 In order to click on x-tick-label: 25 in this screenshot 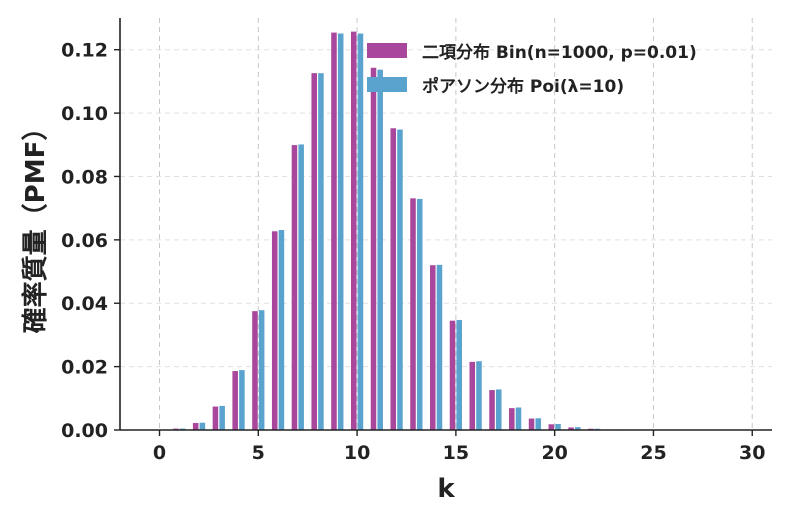, I will do `click(653, 453)`.